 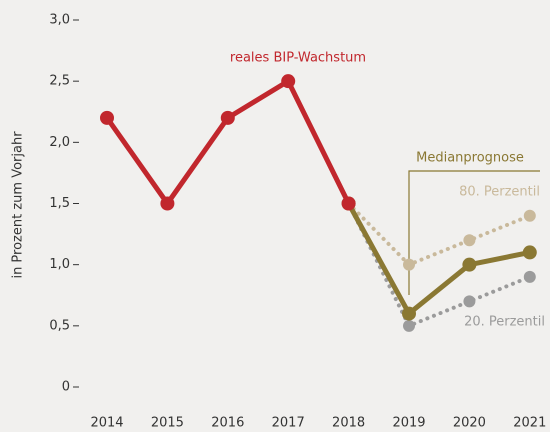 I want to click on x-tick-label: 2016, so click(x=227, y=423).